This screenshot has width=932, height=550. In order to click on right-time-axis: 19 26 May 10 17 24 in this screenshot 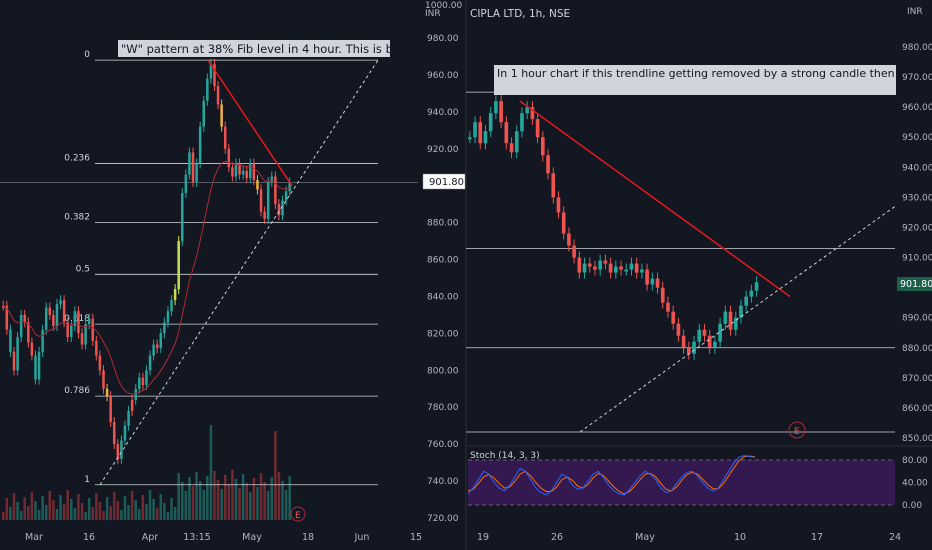, I will do `click(689, 537)`.